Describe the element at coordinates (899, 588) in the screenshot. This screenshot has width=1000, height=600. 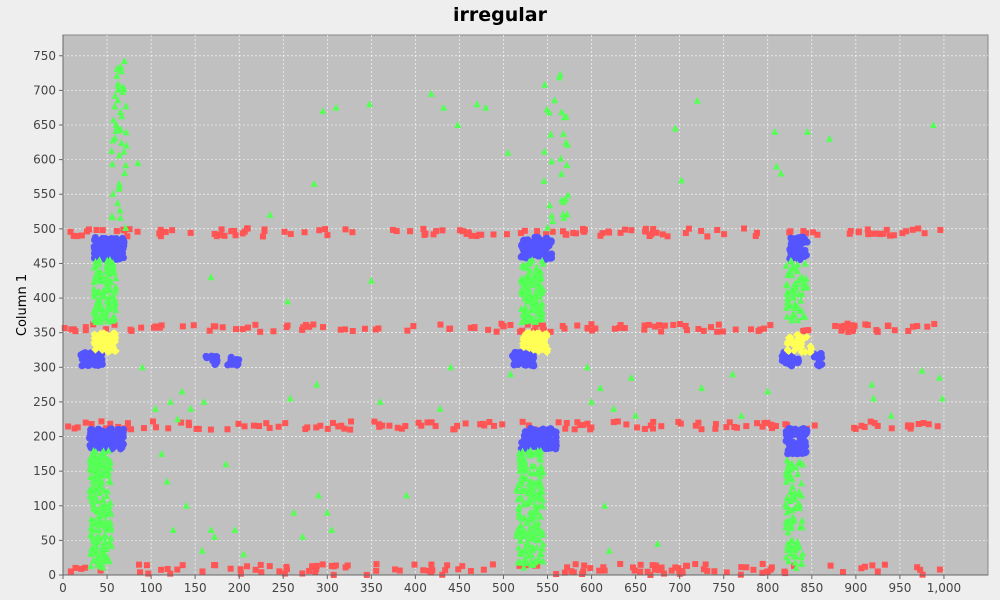
I see `x-tick-label: 950` at that location.